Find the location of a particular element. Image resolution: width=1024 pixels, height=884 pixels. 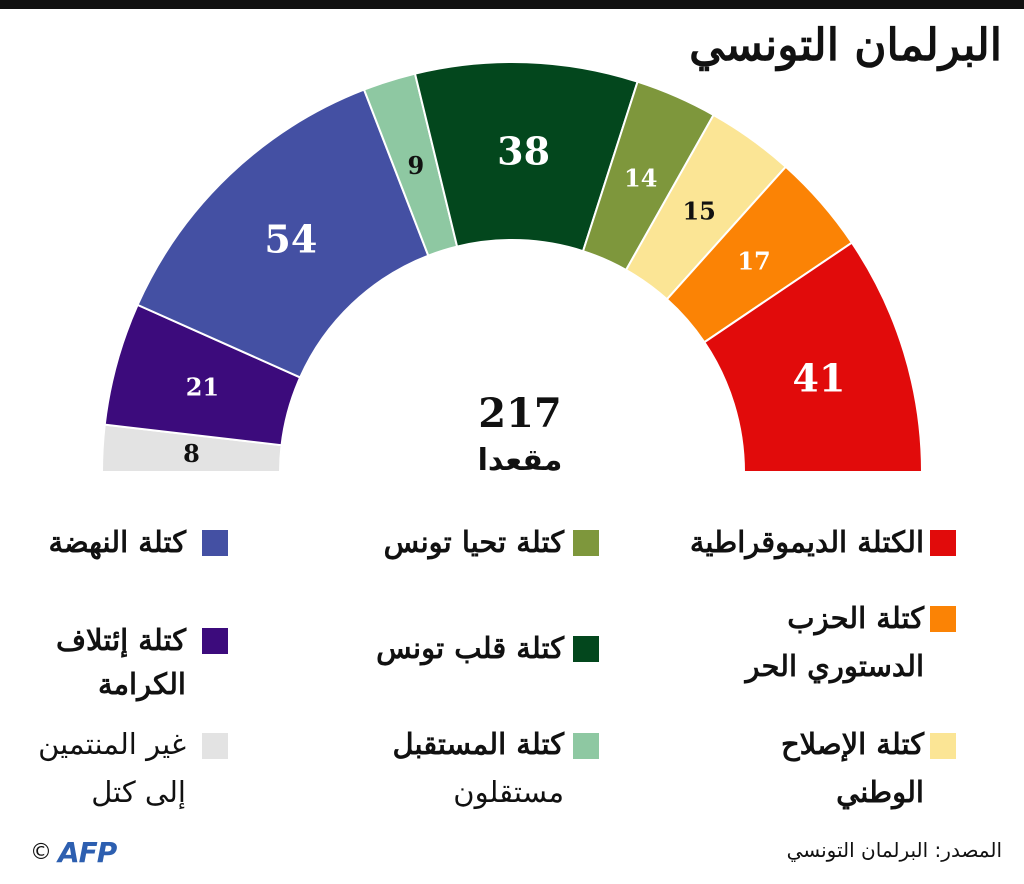

legend-label-mustaqbal-line2: مستقلون is located at coordinates (508, 792).